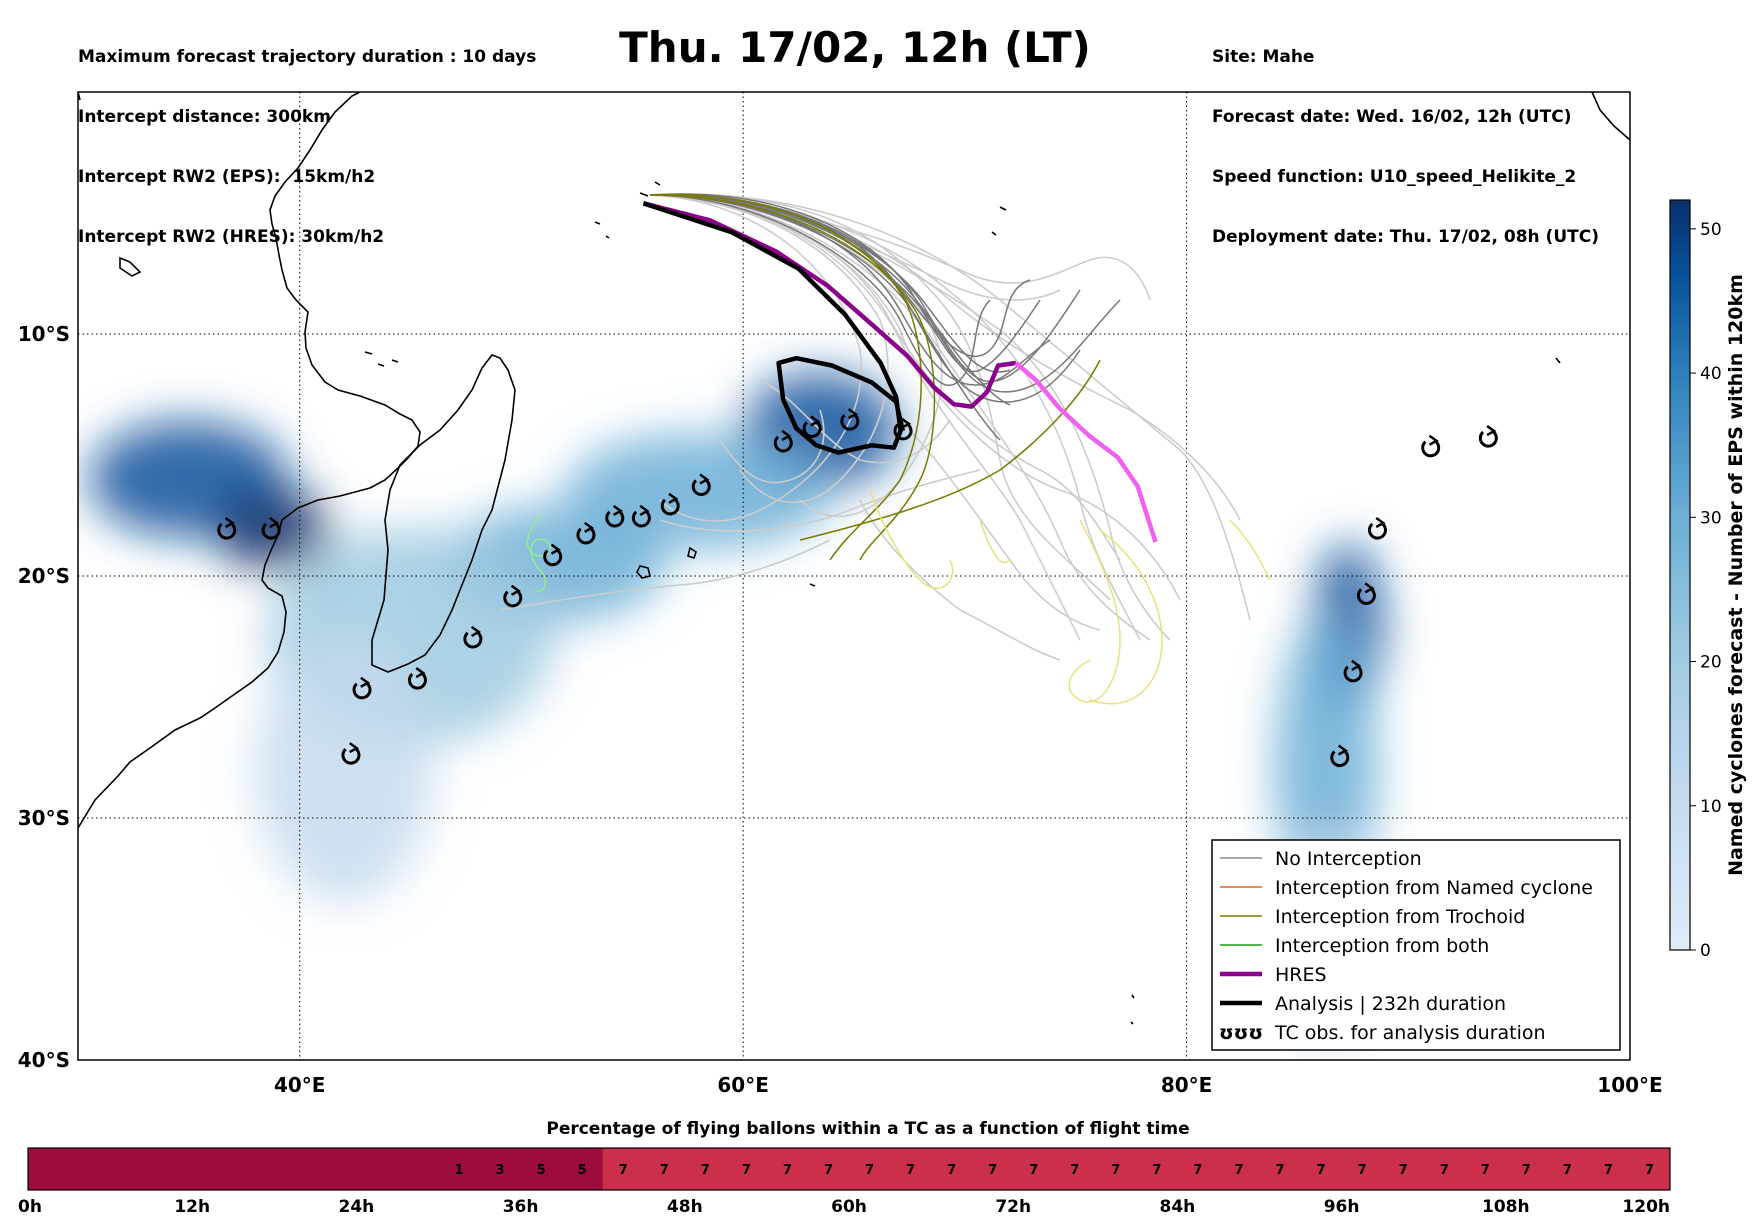 The image size is (1754, 1223). What do you see at coordinates (685, 1207) in the screenshot?
I see `timeline-tick-label: 48h` at bounding box center [685, 1207].